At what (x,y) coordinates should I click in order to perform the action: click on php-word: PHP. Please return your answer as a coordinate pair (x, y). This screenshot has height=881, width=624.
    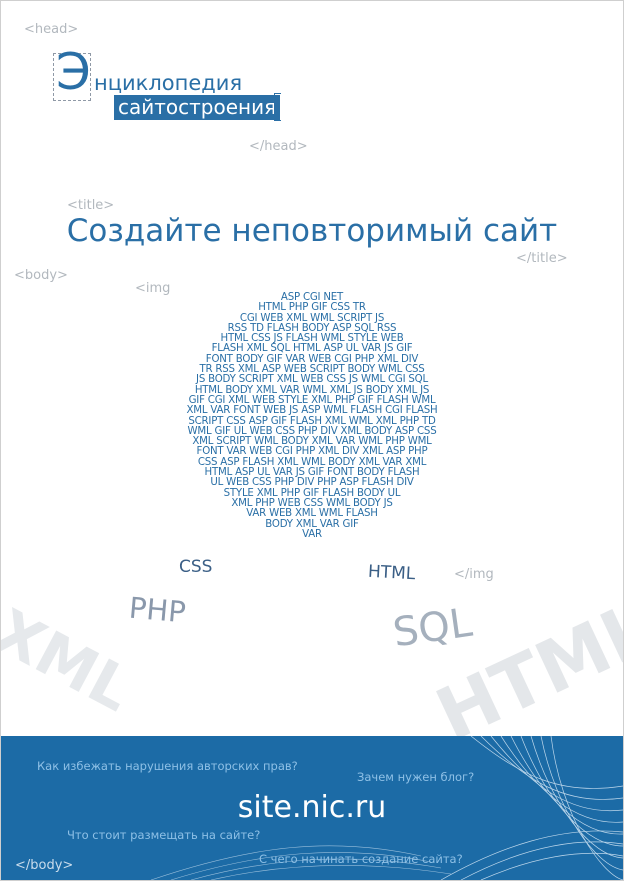
    Looking at the image, I should click on (157, 610).